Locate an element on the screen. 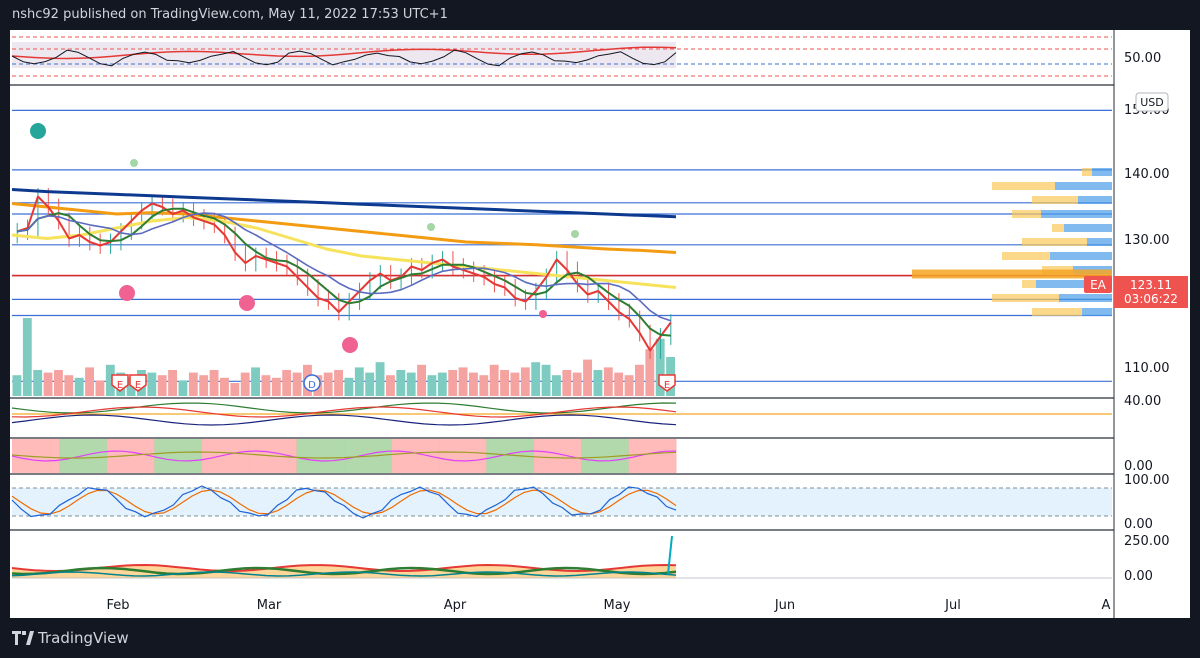  bottom-green-line is located at coordinates (344, 571).